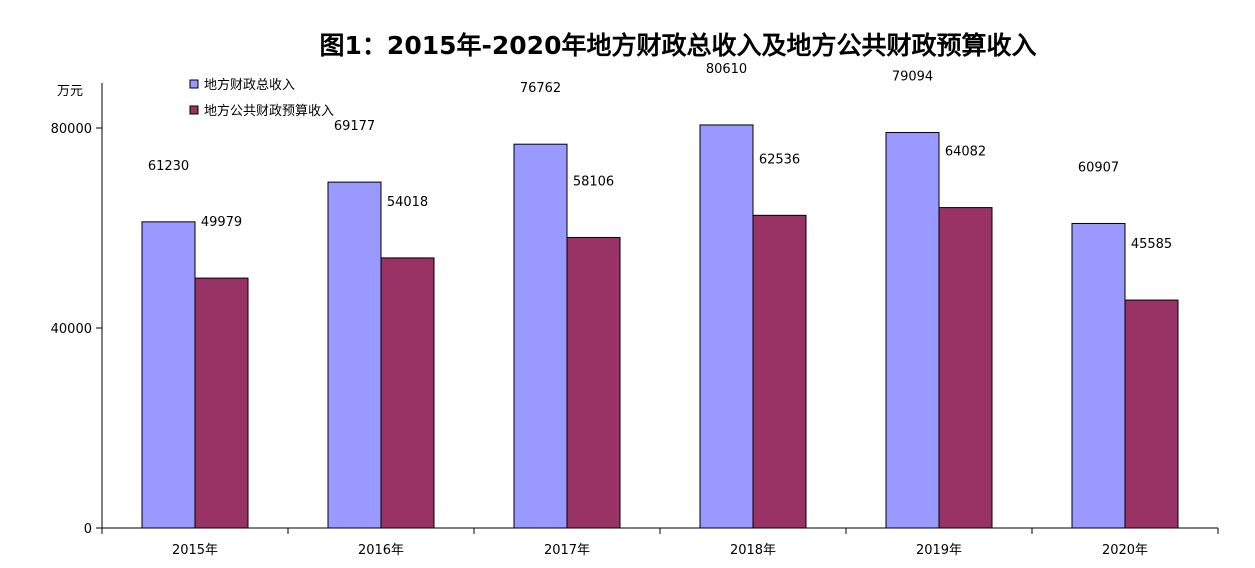 This screenshot has height=568, width=1255. I want to click on legend-label: 地方财政总收入, so click(249, 85).